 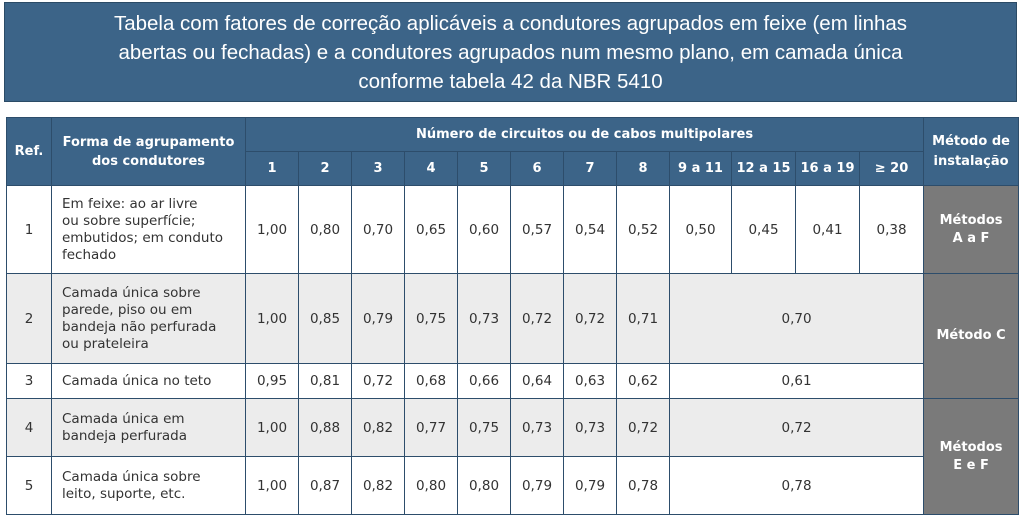 What do you see at coordinates (129, 220) in the screenshot?
I see `desc-line: ou sobre superfície;` at bounding box center [129, 220].